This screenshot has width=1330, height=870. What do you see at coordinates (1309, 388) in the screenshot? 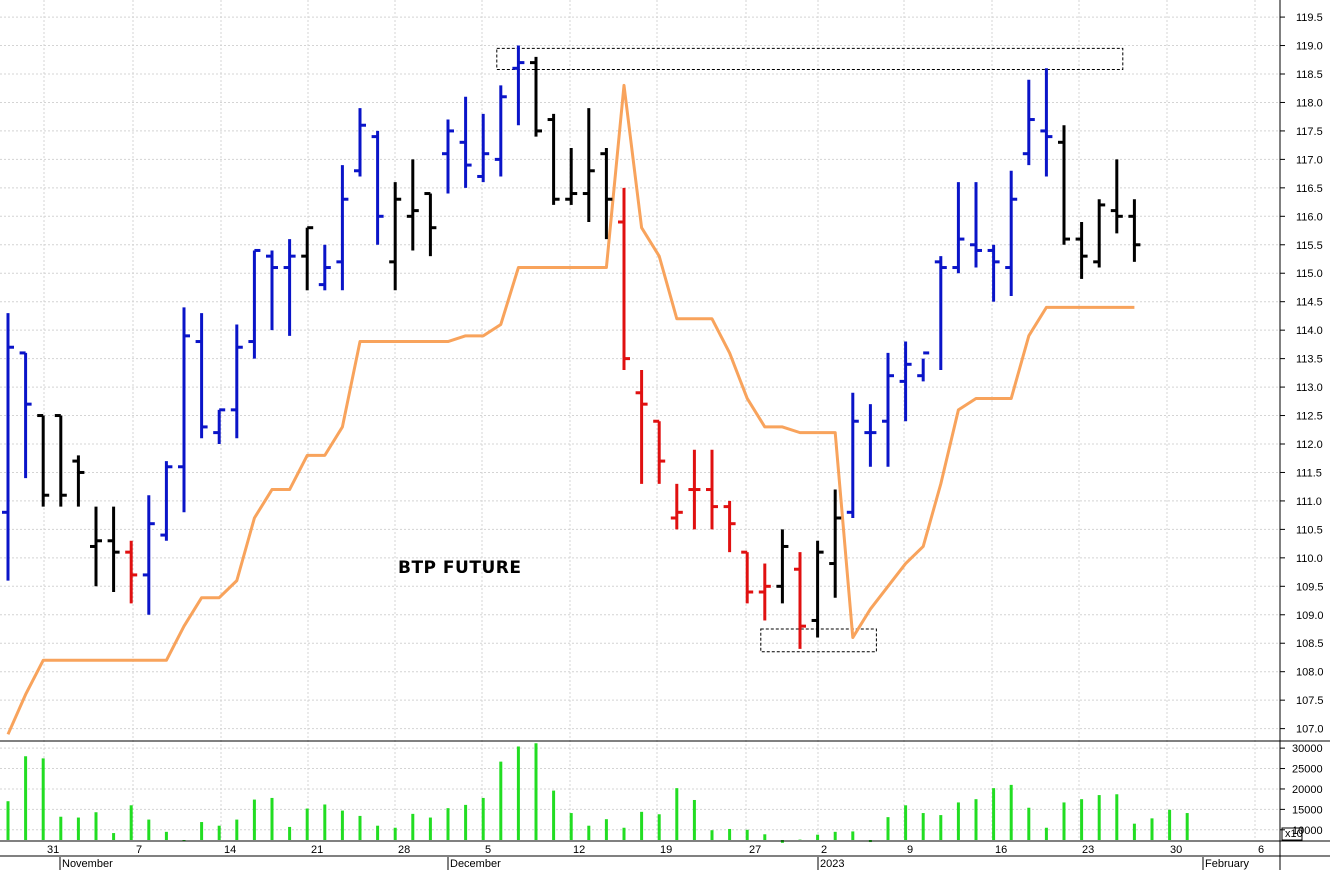
I see `price-tick-label: 113.0` at bounding box center [1309, 388].